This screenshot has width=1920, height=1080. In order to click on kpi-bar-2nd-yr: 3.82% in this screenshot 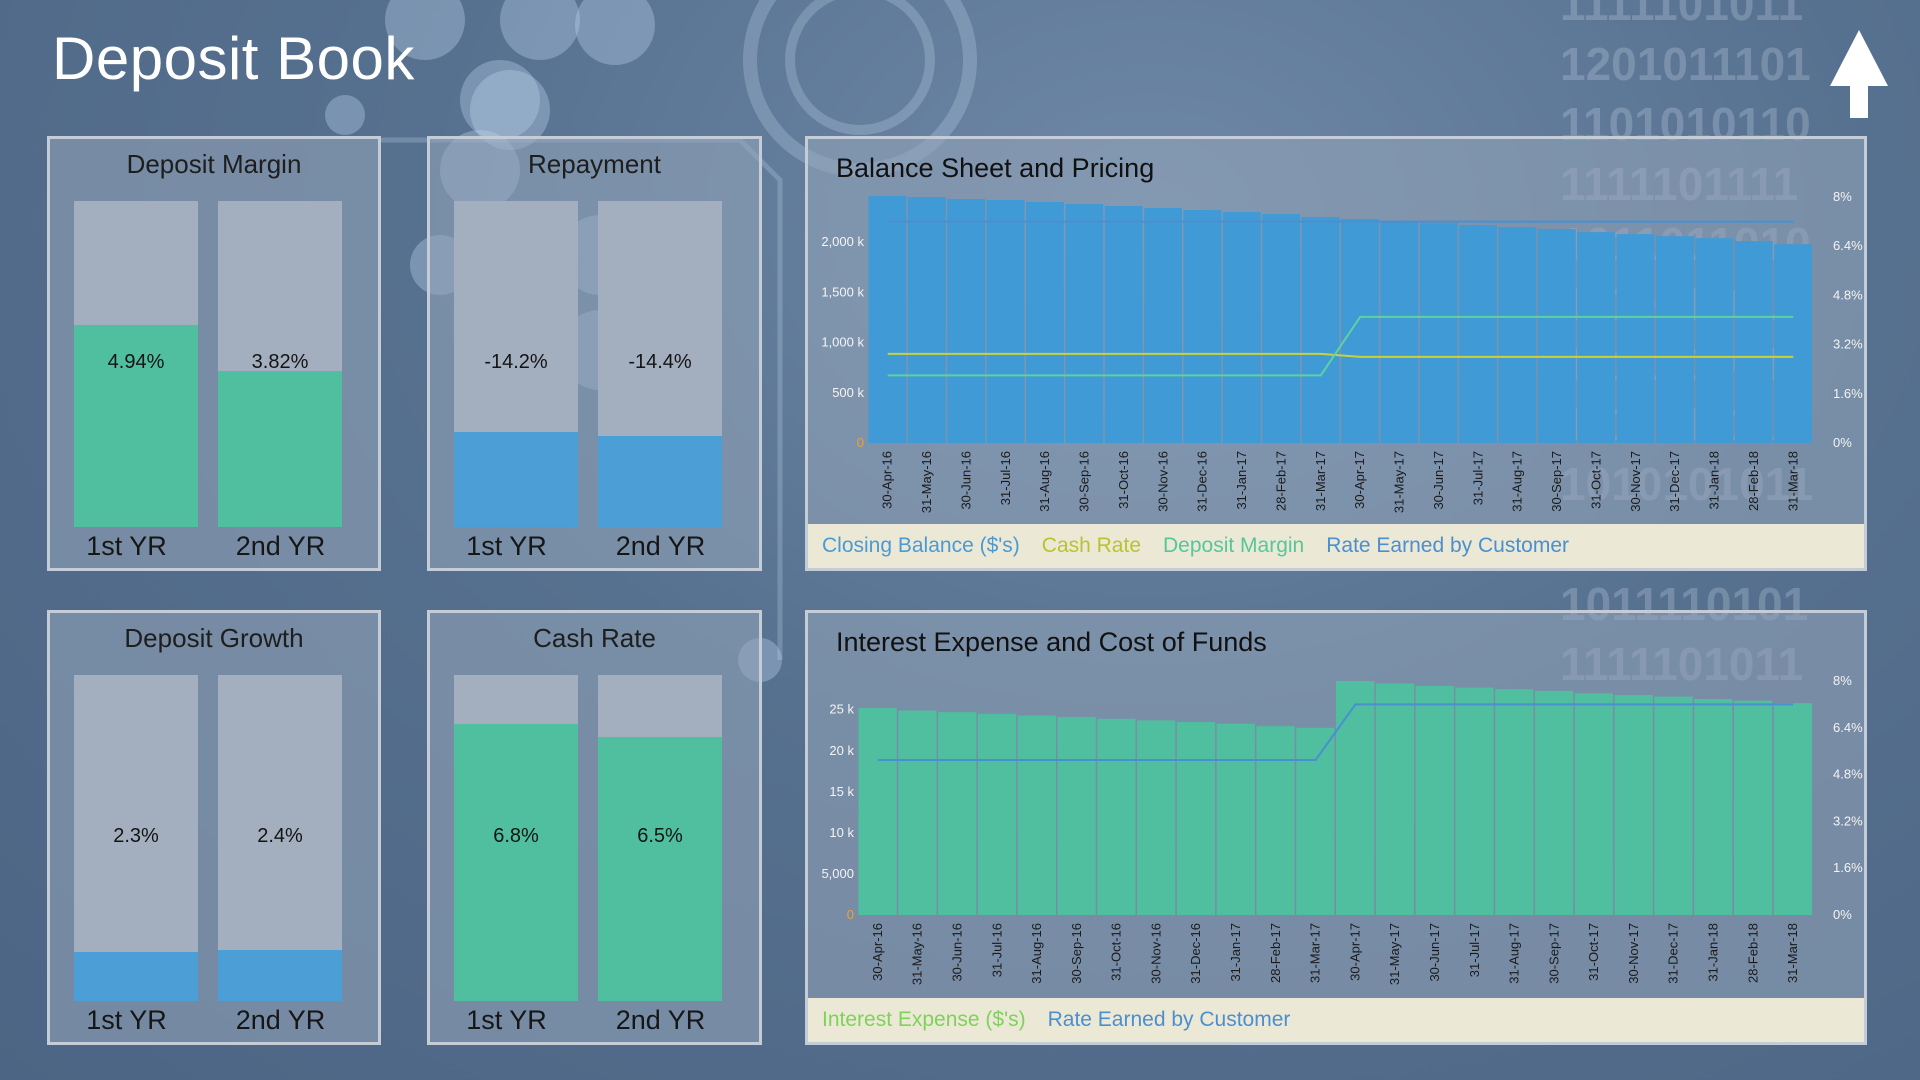, I will do `click(280, 364)`.